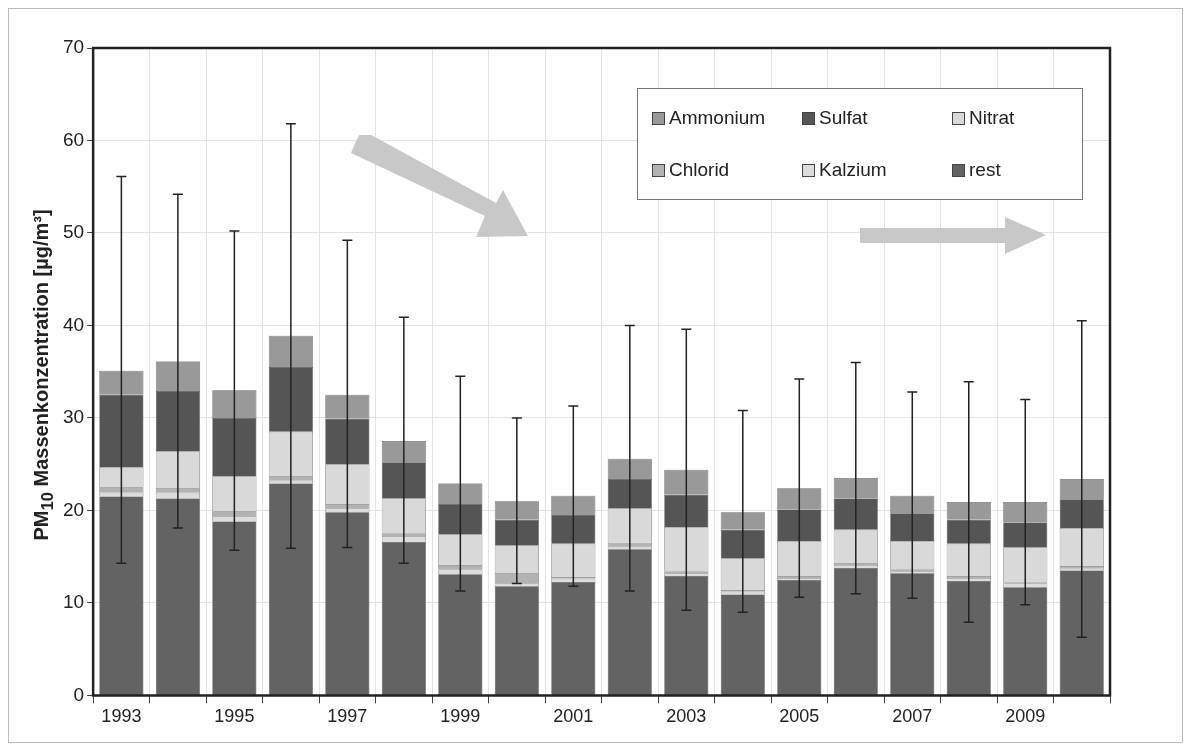 This screenshot has height=753, width=1193. What do you see at coordinates (460, 716) in the screenshot?
I see `x-tick-label: 1999` at bounding box center [460, 716].